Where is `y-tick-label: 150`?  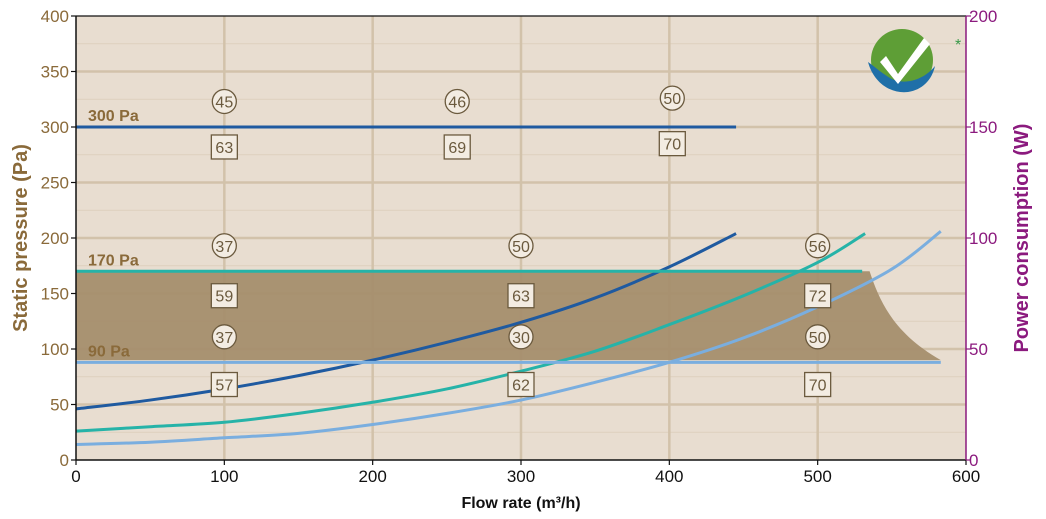 y-tick-label: 150 is located at coordinates (55, 294).